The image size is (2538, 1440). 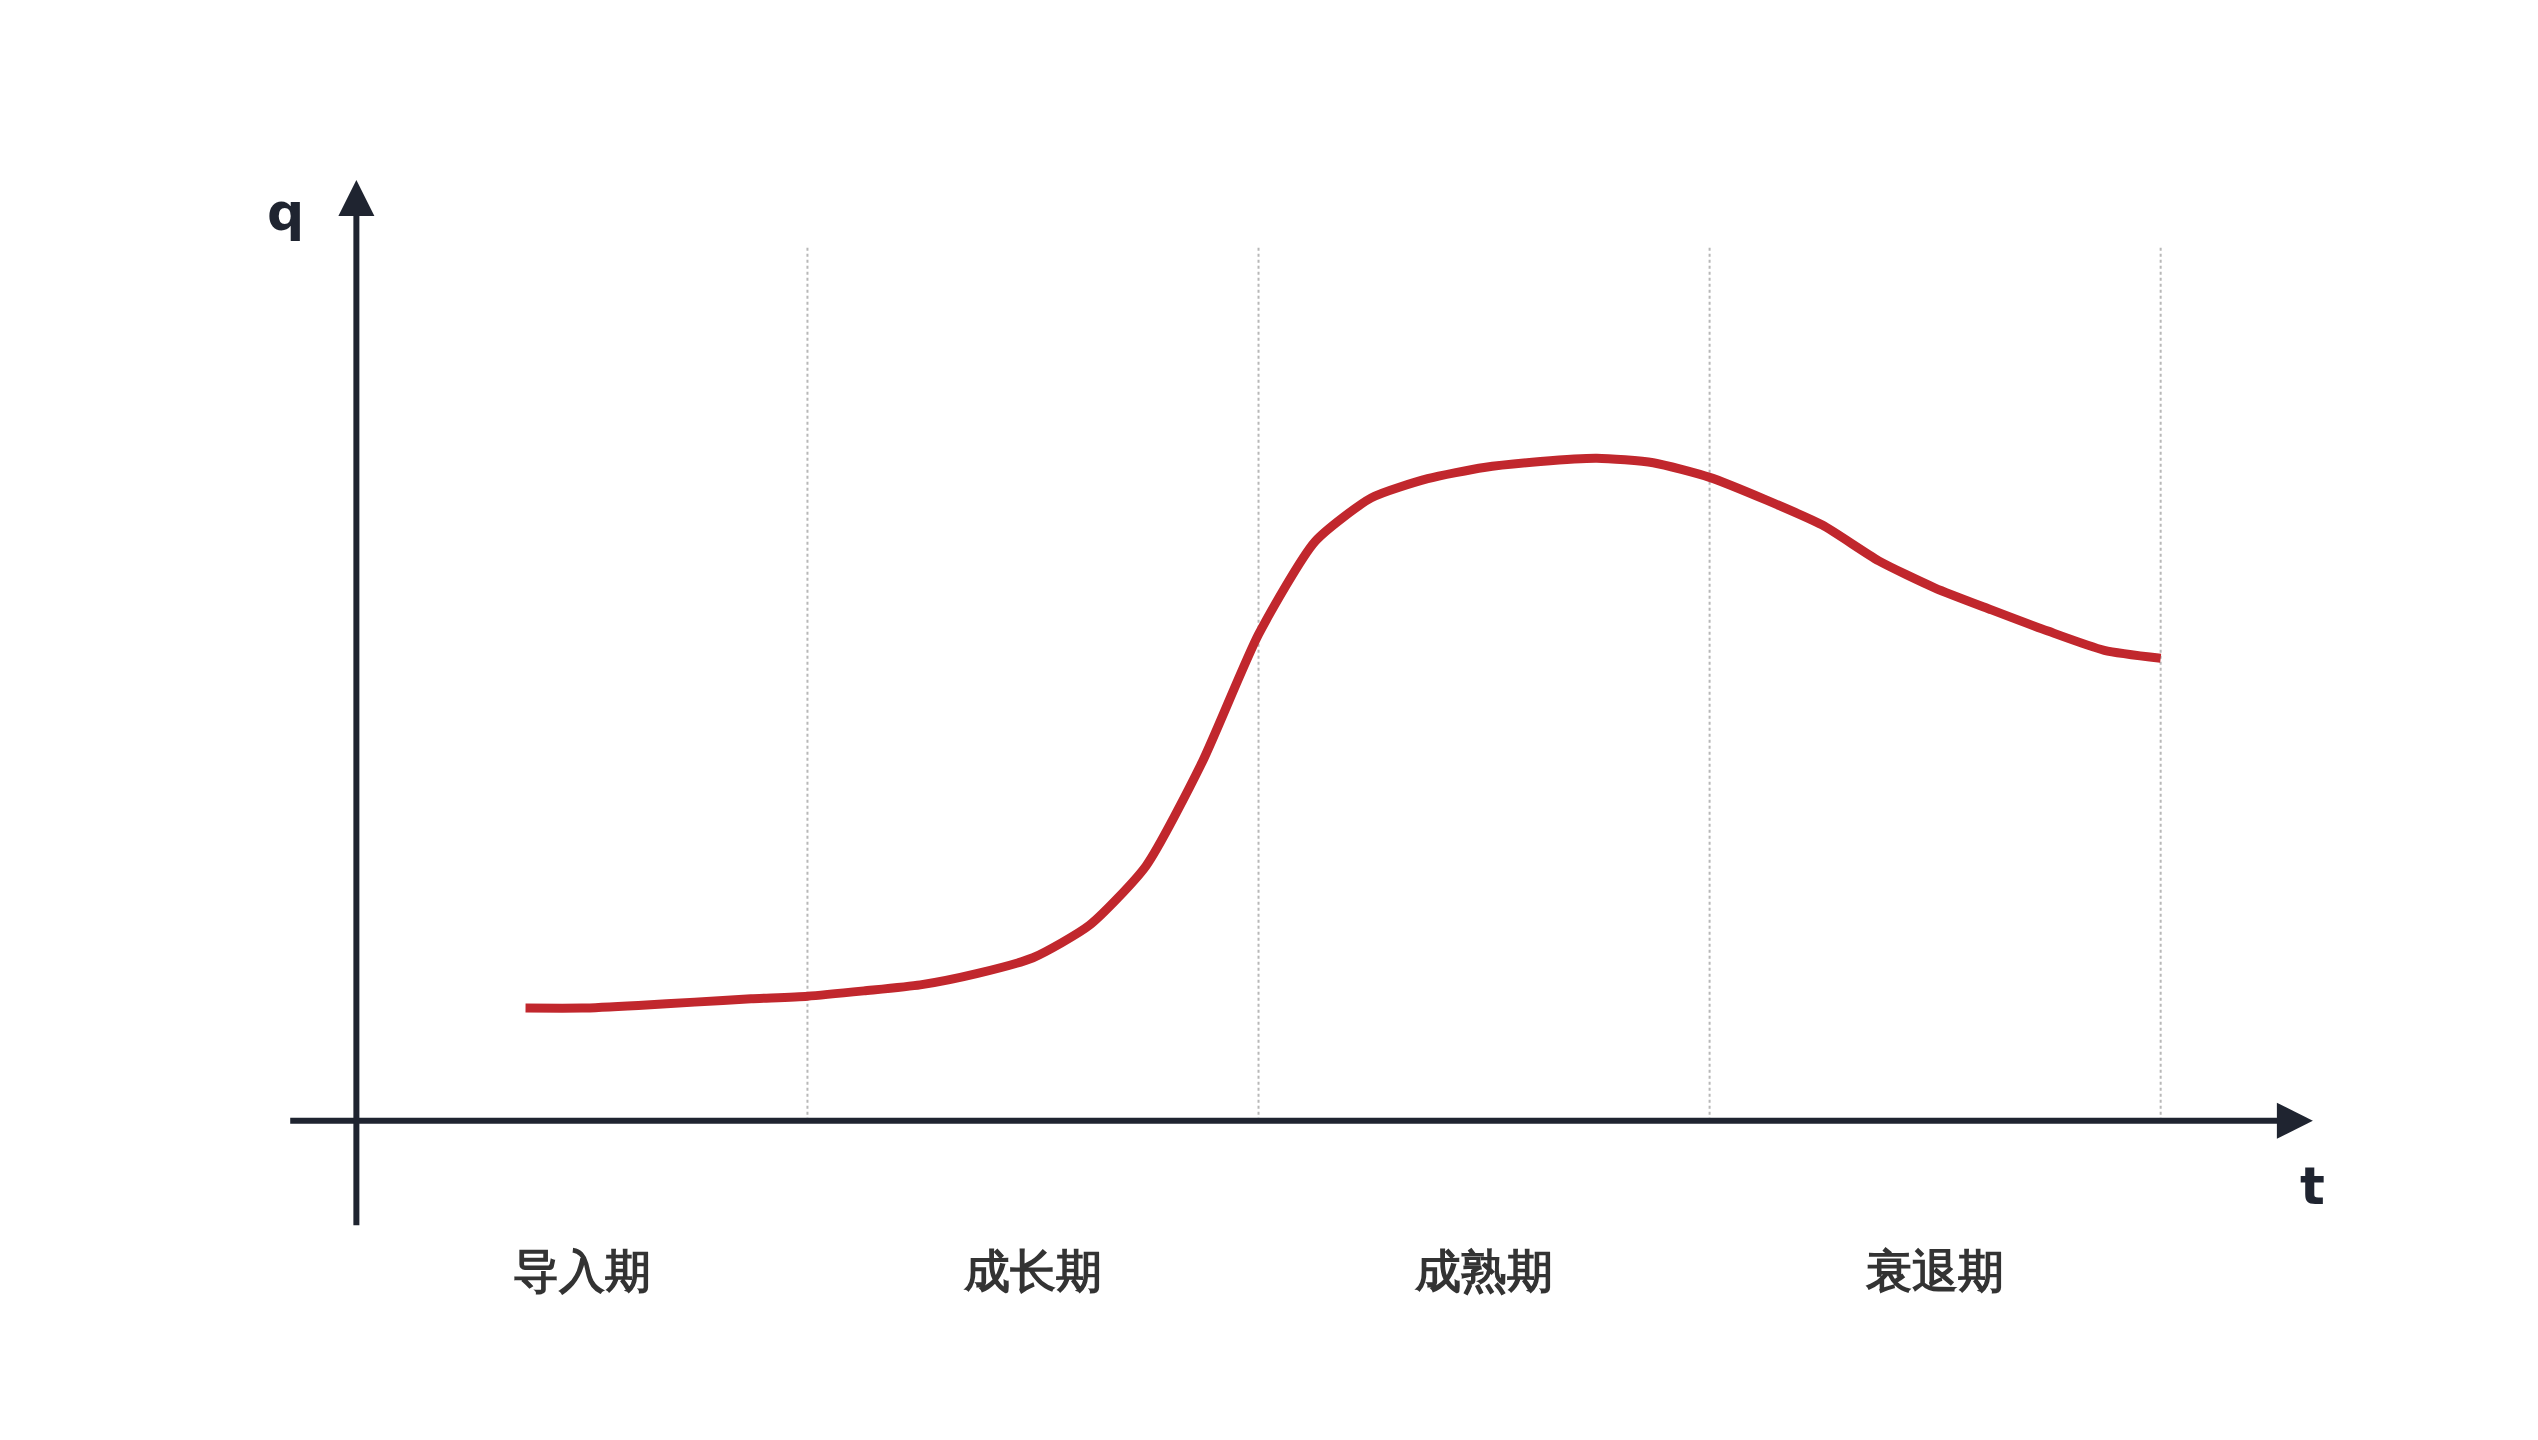 I want to click on x-tick-label: 衰退期, so click(x=1935, y=1271).